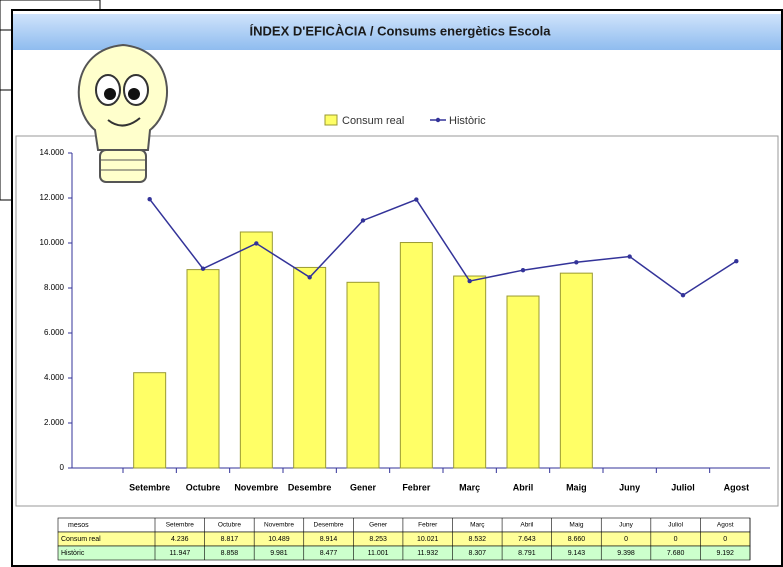  Describe the element at coordinates (683, 487) in the screenshot. I see `x-tick-label: Juliol` at that location.